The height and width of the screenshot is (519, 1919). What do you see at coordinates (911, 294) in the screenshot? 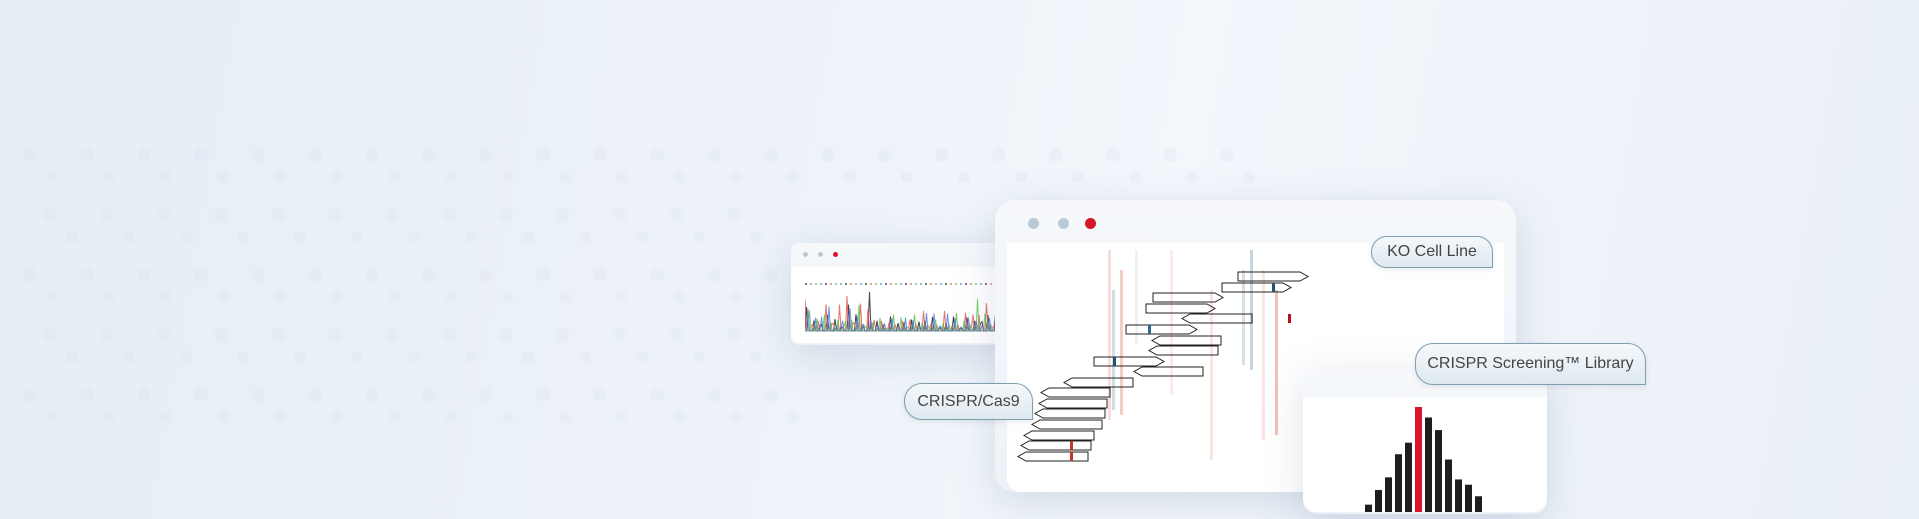
I see `sequencing-trace-window` at bounding box center [911, 294].